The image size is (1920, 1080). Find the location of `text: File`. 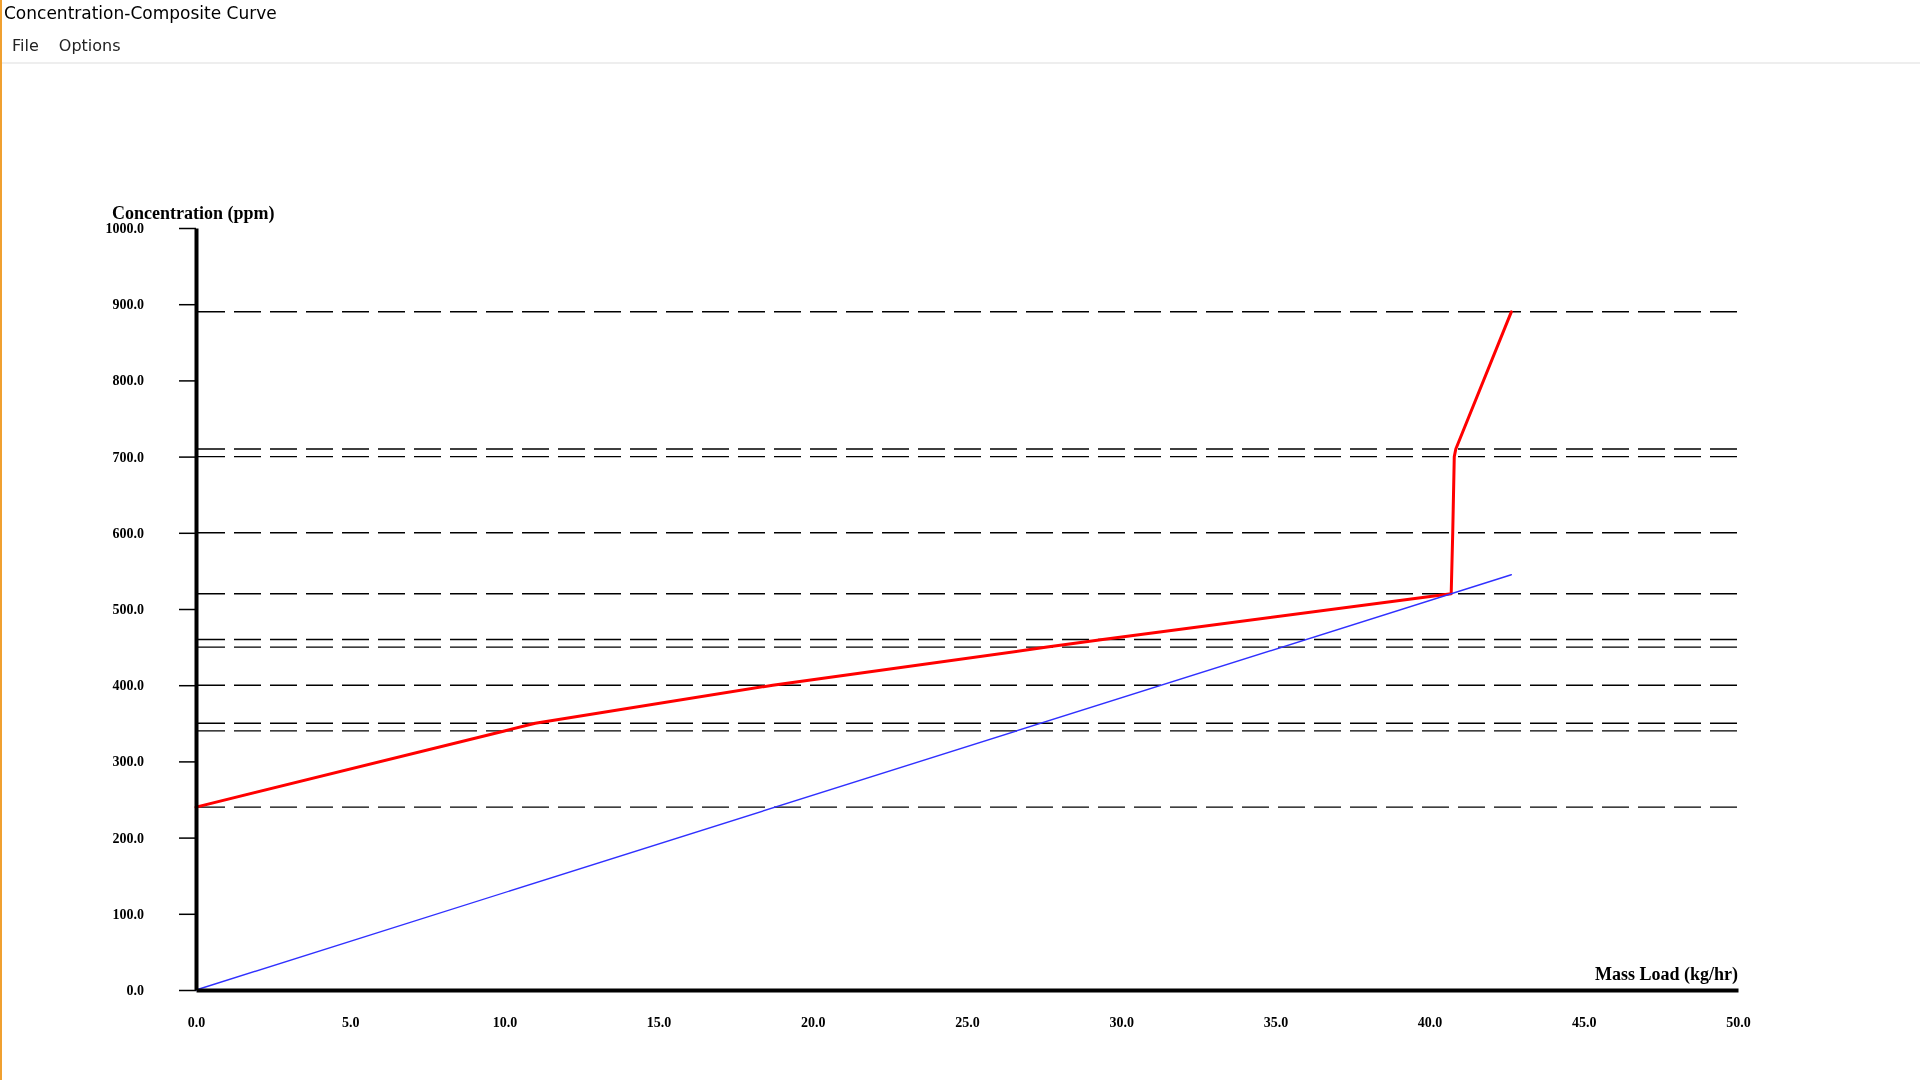

text: File is located at coordinates (25, 45).